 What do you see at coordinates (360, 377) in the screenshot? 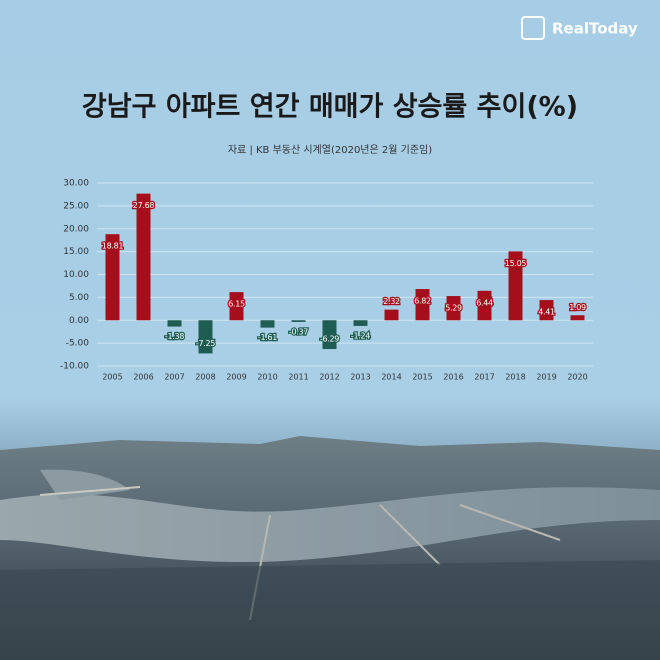
I see `x-tick-label: 2013` at bounding box center [360, 377].